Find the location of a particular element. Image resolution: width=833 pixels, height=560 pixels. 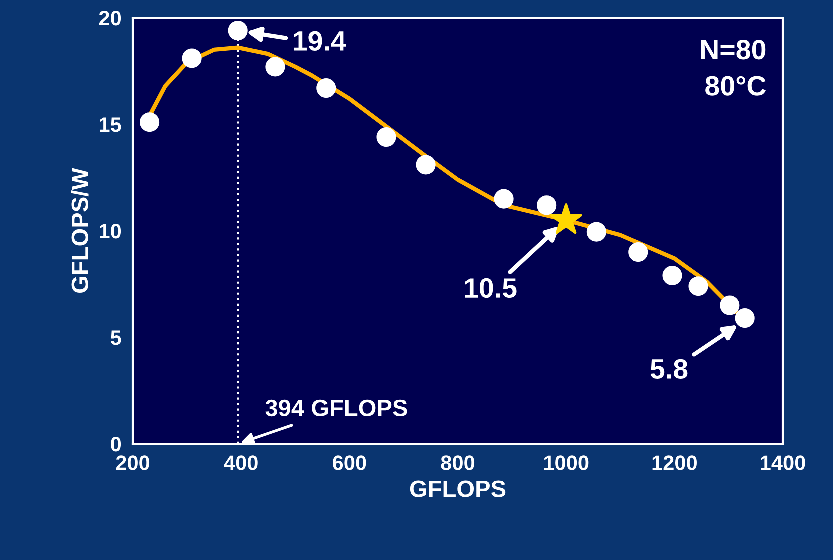

annotation: 19.4 is located at coordinates (320, 41).